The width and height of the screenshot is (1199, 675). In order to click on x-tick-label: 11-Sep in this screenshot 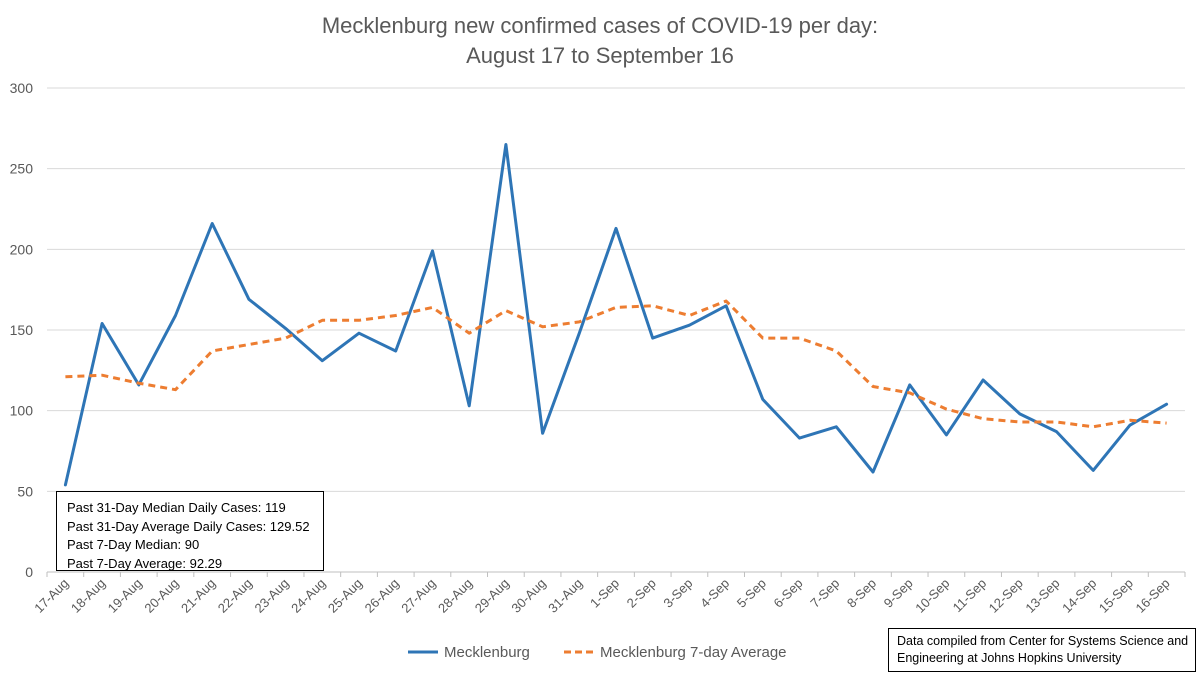, I will do `click(970, 596)`.